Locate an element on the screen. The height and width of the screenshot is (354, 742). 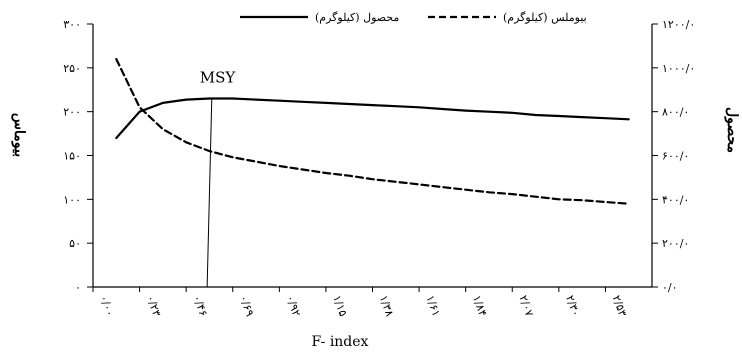
left-y-ticks: ۰ ۵۰ ۱۰۰ ۱۵۰ ۲۰۰ ۲۵۰ ۳۰۰ is located at coordinates (78, 156).